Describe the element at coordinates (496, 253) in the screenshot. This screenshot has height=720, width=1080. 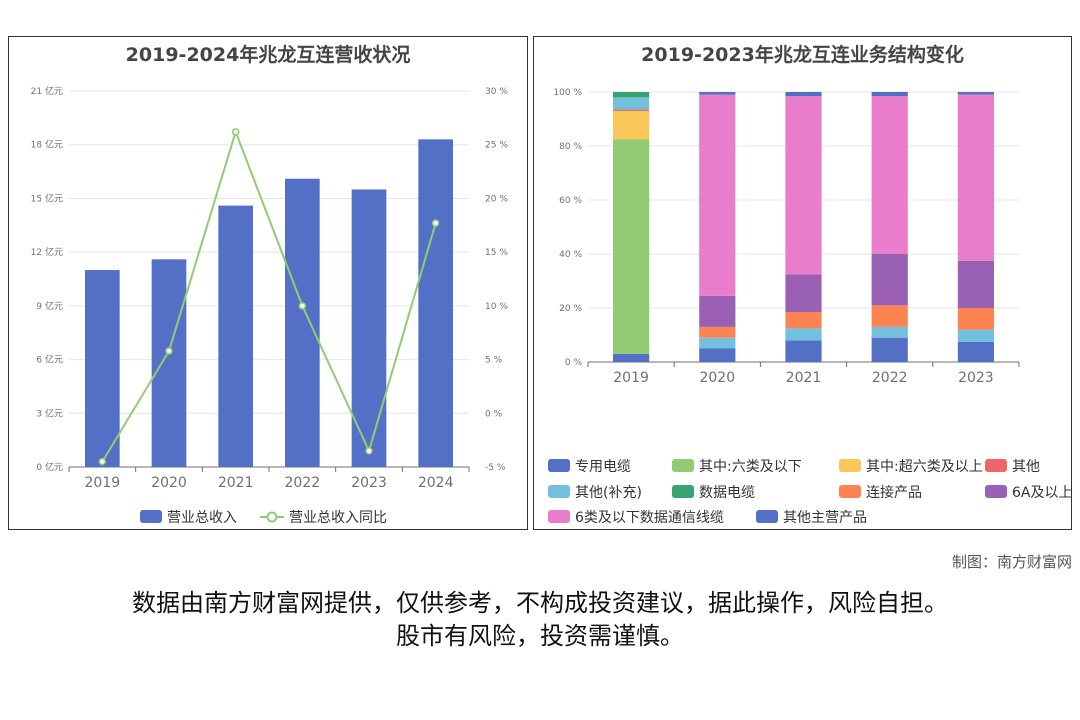
I see `y-tick-label-right: 15 %` at that location.